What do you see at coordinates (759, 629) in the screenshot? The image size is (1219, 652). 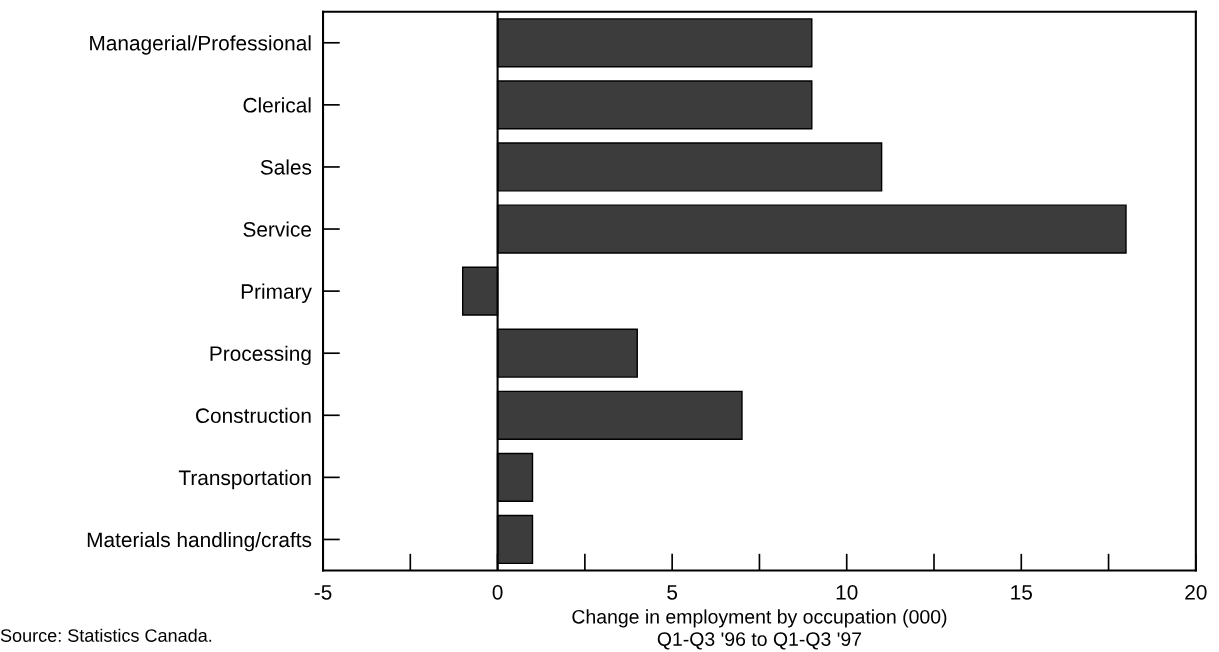 I see `x-axis-title: Change in employment by occupation (000) Q1-Q3 '96 to Q1-Q3 '97` at bounding box center [759, 629].